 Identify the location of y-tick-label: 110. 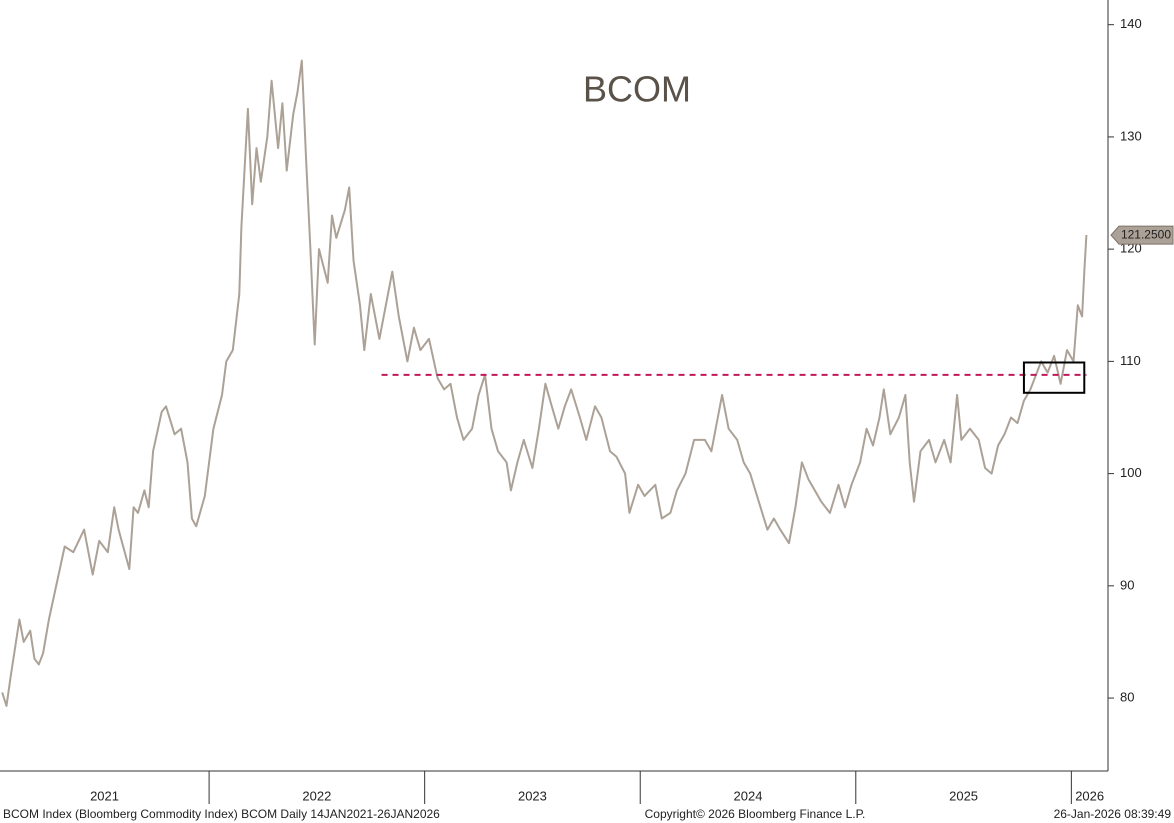
(1130, 360).